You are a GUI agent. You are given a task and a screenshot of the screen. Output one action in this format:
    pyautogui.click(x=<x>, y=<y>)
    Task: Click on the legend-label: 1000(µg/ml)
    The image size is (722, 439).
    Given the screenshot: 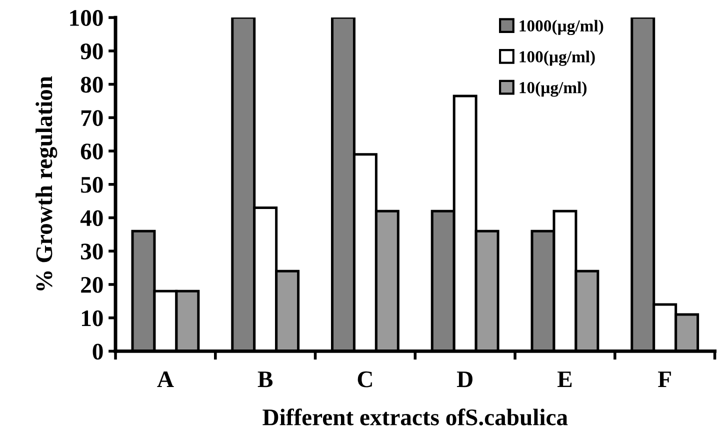 What is the action you would take?
    pyautogui.click(x=562, y=28)
    